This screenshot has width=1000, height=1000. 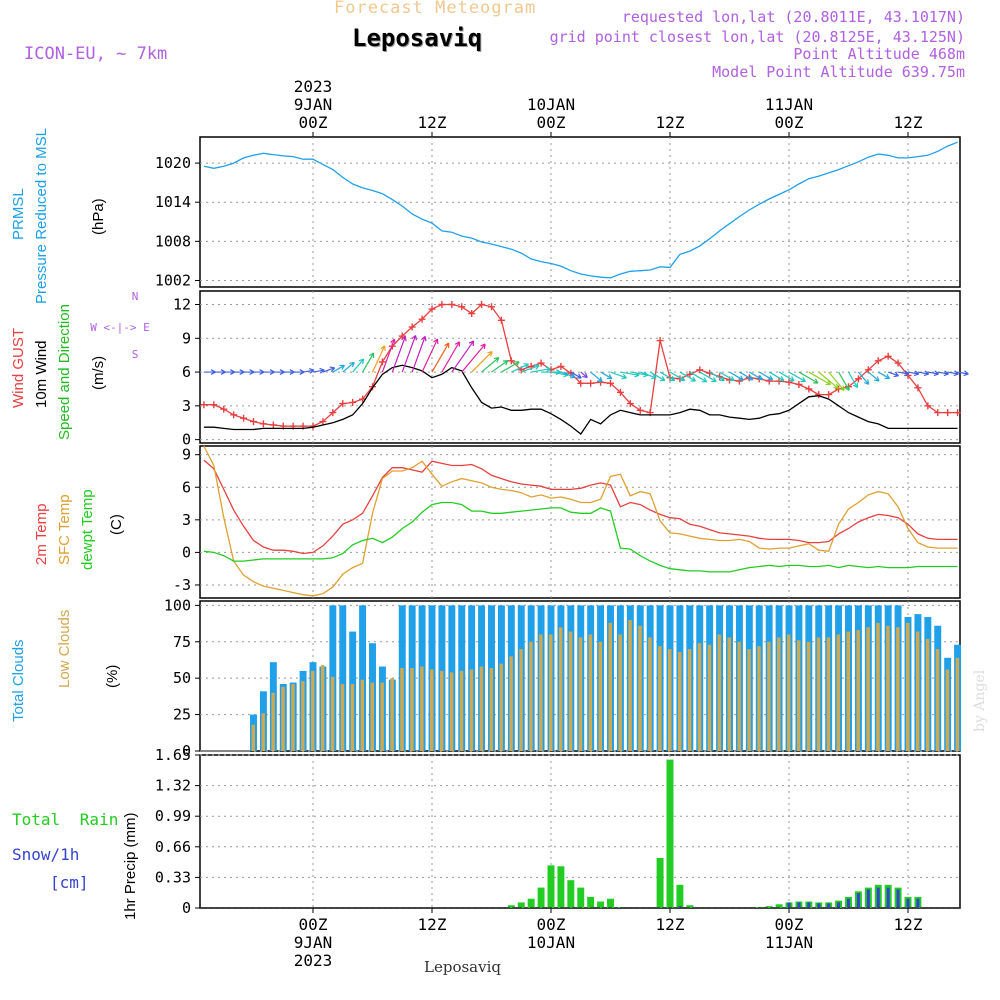 What do you see at coordinates (580, 212) in the screenshot?
I see `panel-frame-pressure` at bounding box center [580, 212].